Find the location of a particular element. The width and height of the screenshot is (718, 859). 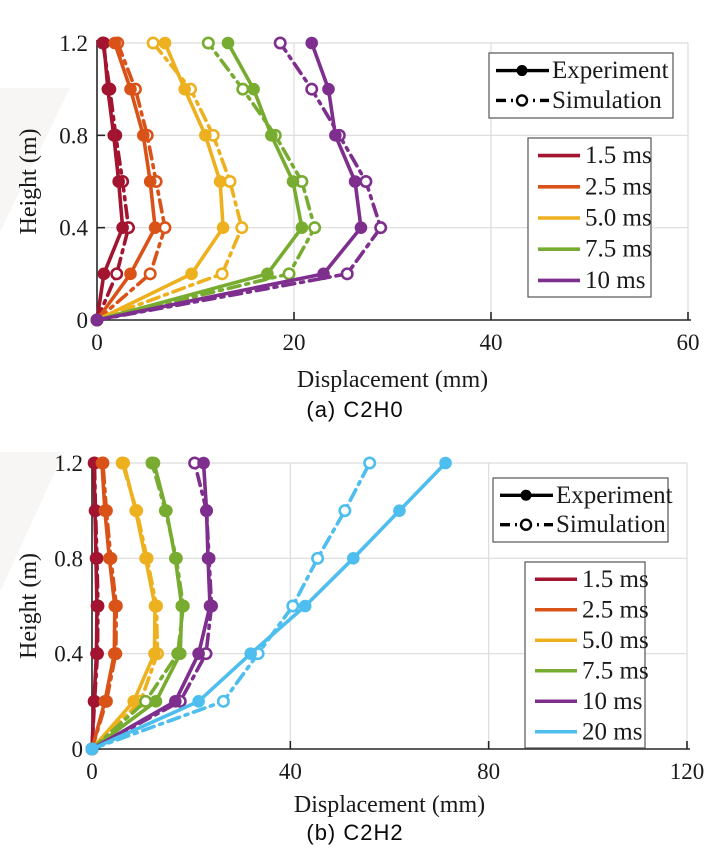

caption-b: (b) C2H2 is located at coordinates (355, 832).